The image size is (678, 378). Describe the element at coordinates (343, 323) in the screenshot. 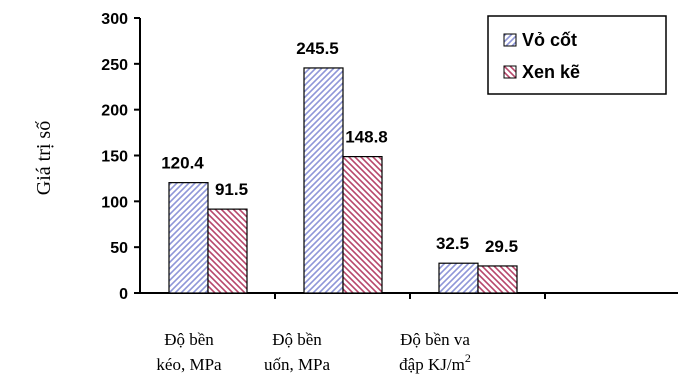

I see `category-label: Độ bền` at that location.